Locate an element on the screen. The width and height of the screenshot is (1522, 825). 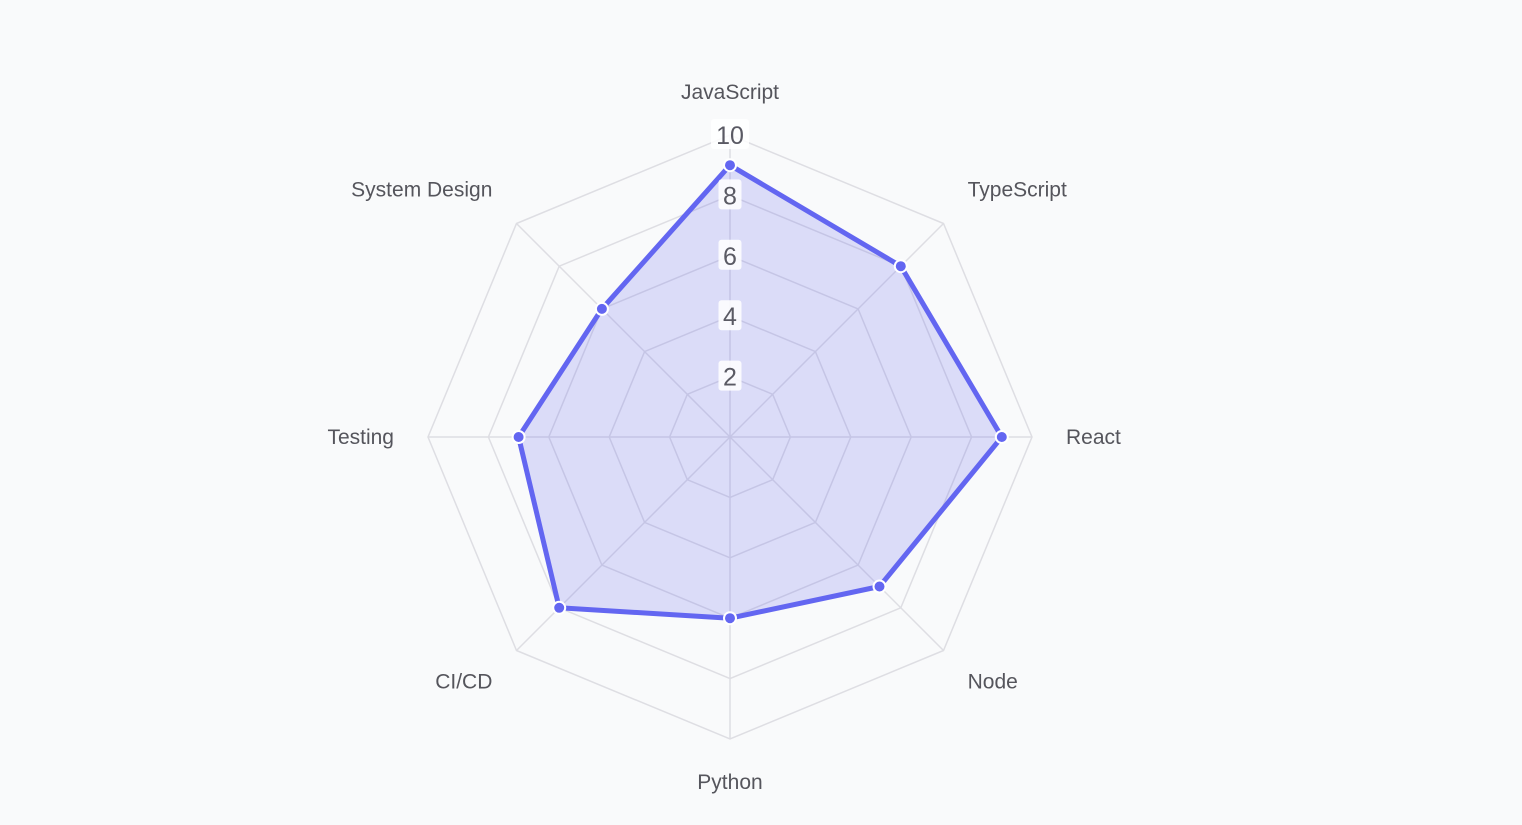
tick-label: 2 is located at coordinates (730, 378).